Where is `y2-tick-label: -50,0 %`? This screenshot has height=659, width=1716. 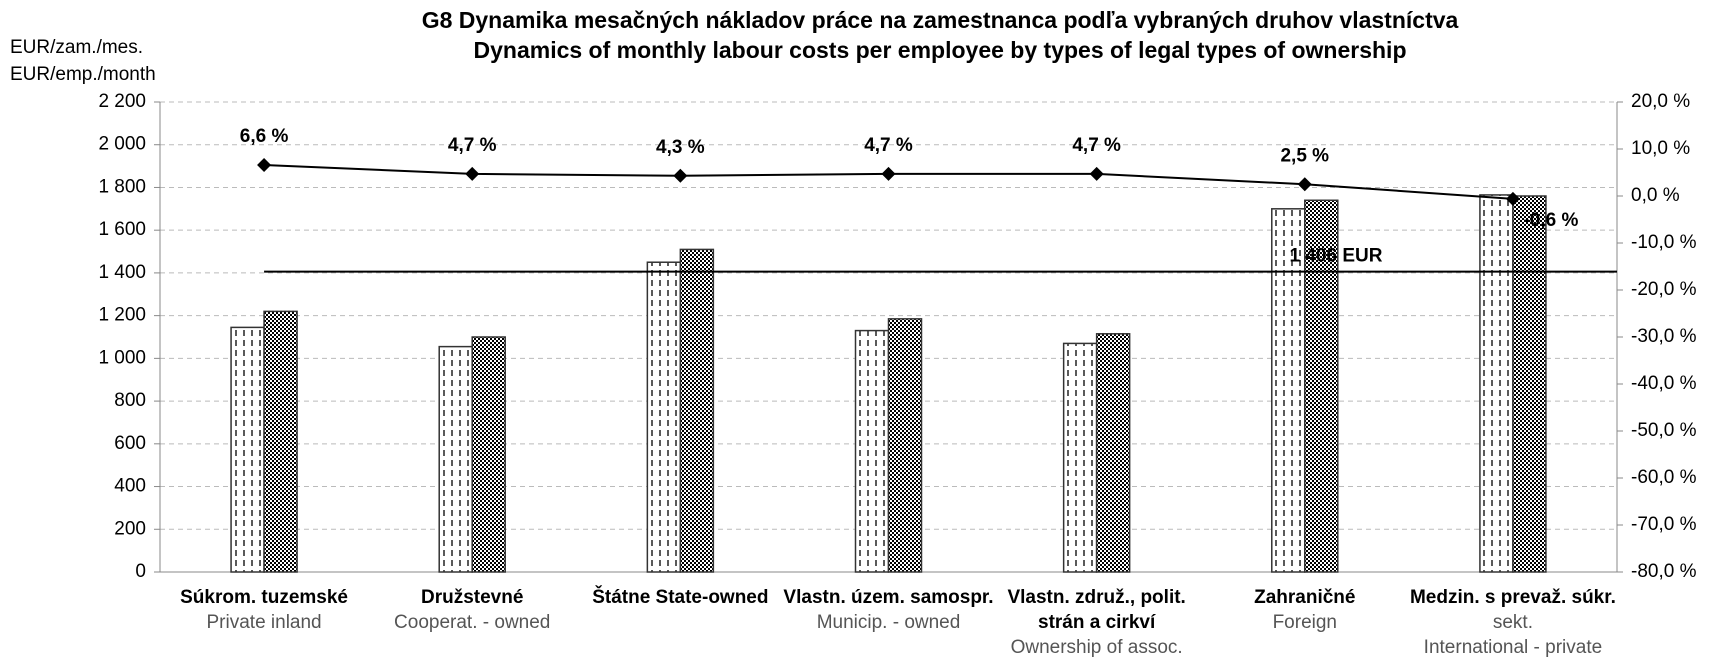 y2-tick-label: -50,0 % is located at coordinates (1664, 430).